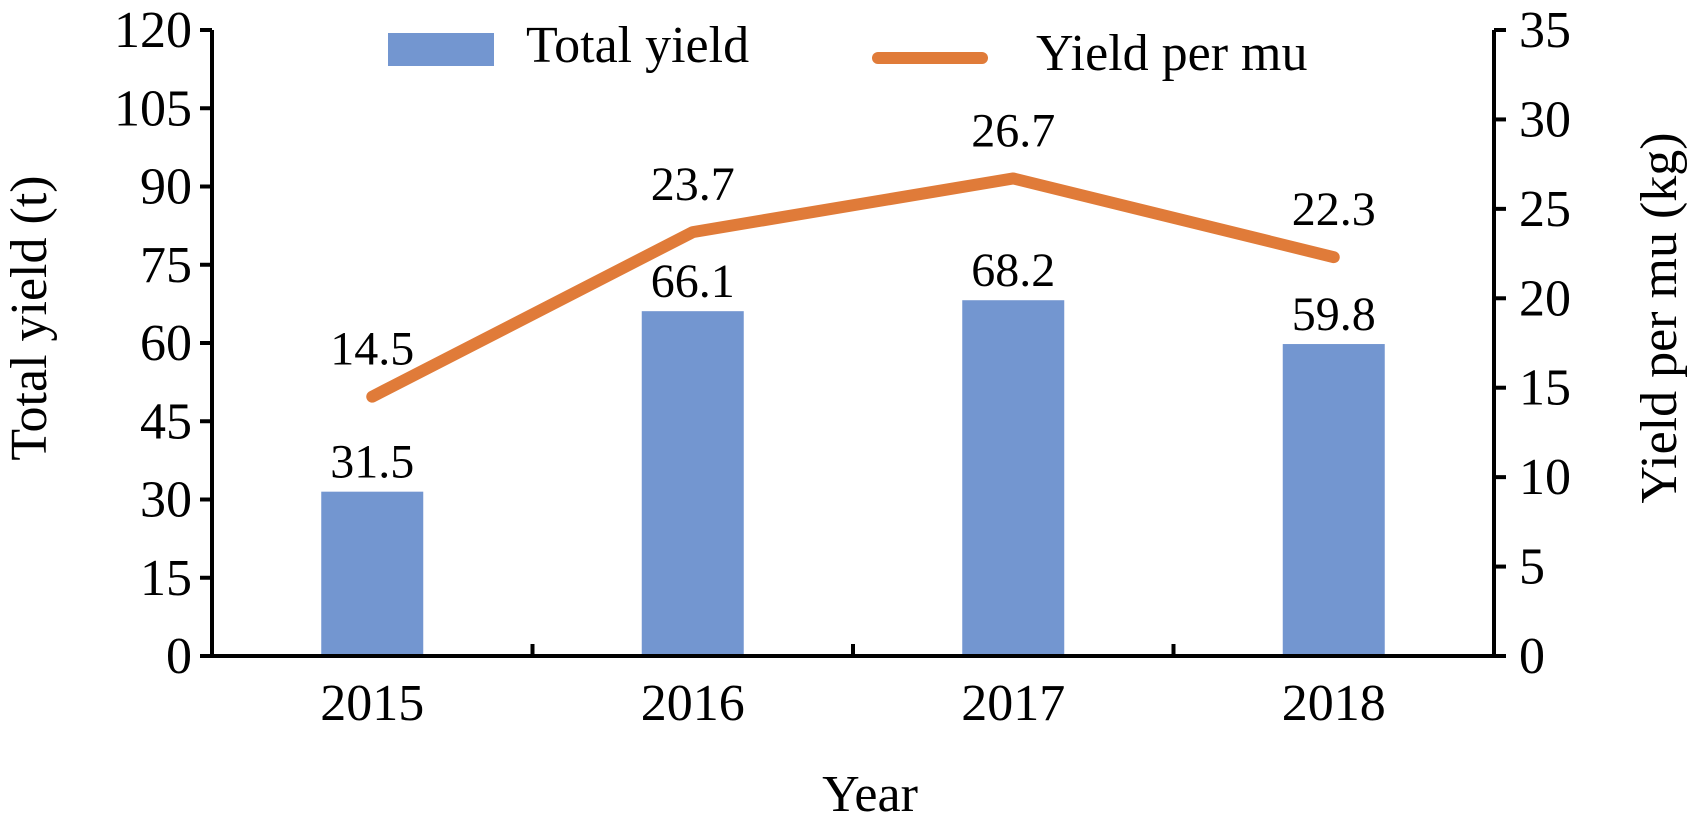  I want to click on bar-2016, so click(692, 483).